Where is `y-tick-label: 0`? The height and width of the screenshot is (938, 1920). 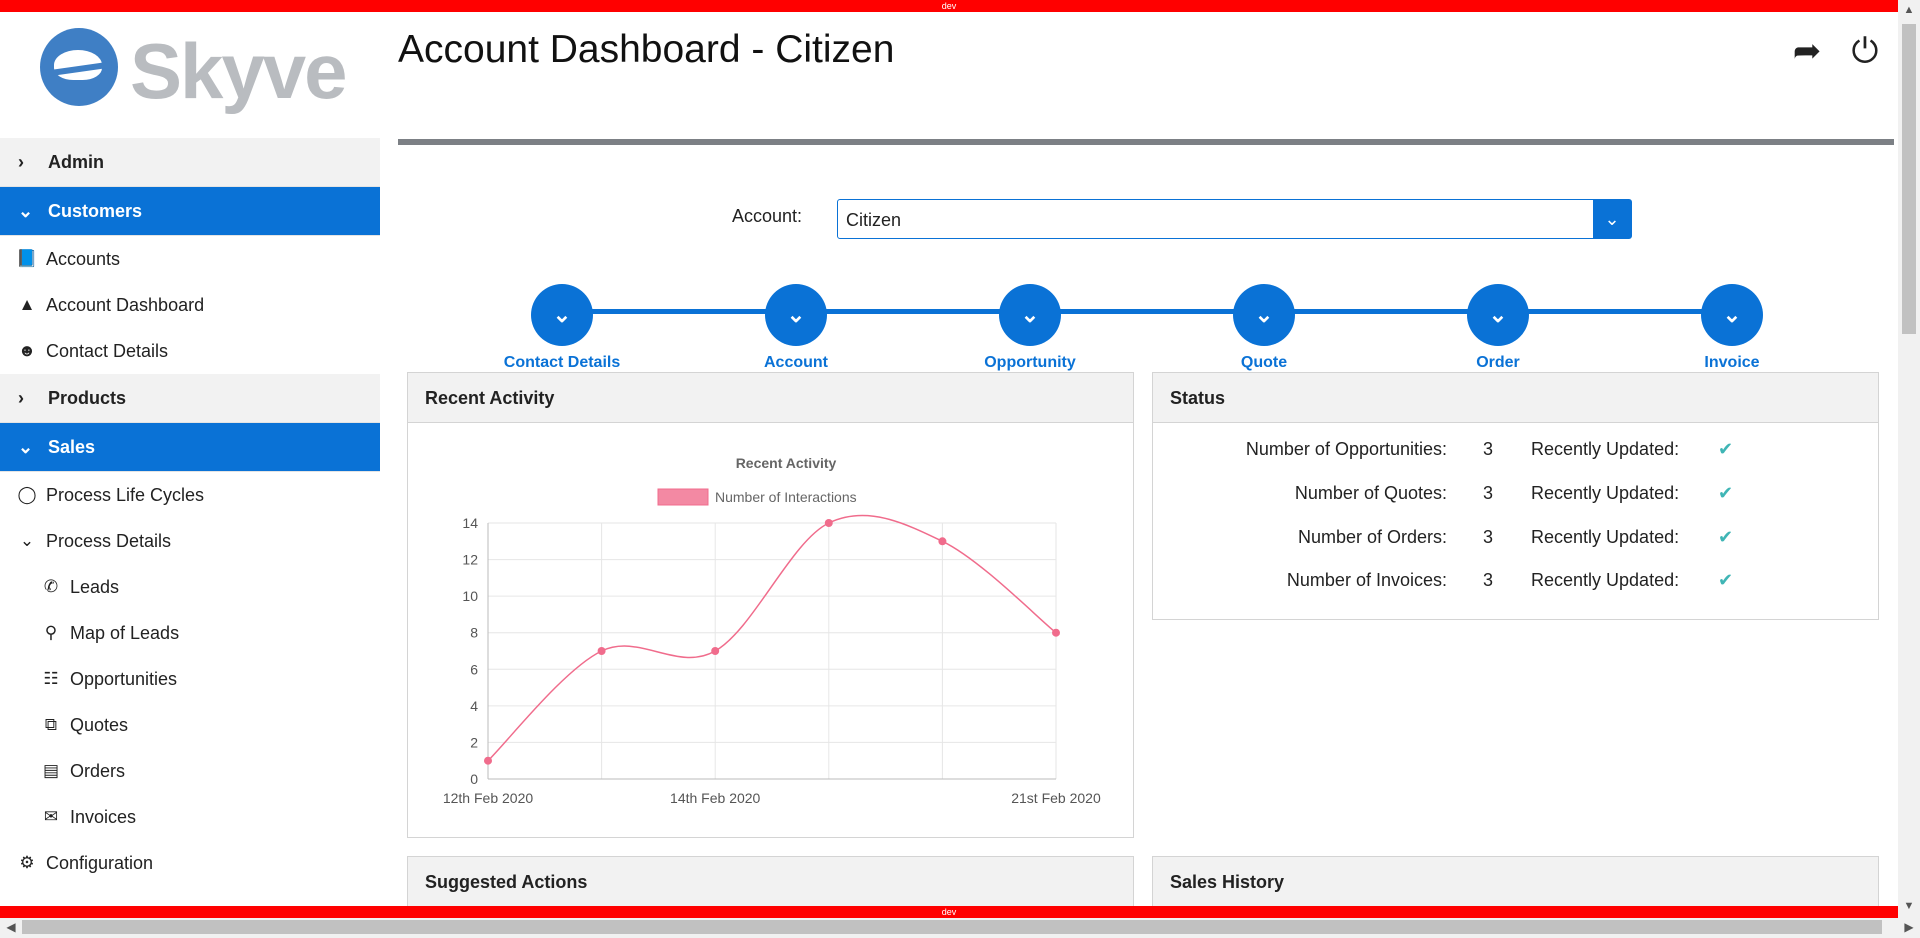 y-tick-label: 0 is located at coordinates (474, 779).